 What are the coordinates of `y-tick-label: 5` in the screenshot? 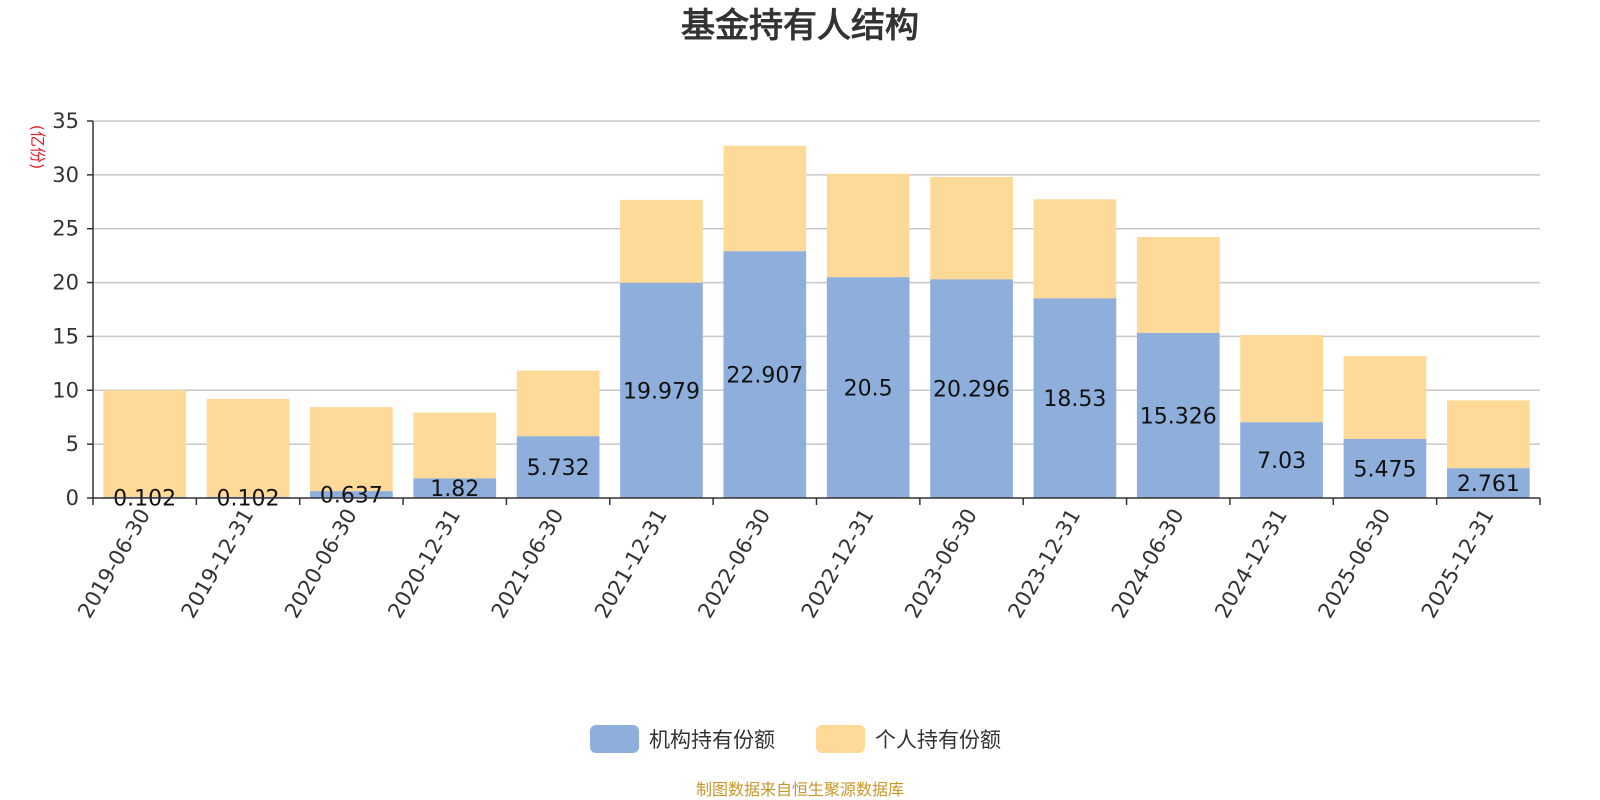 It's located at (72, 444).